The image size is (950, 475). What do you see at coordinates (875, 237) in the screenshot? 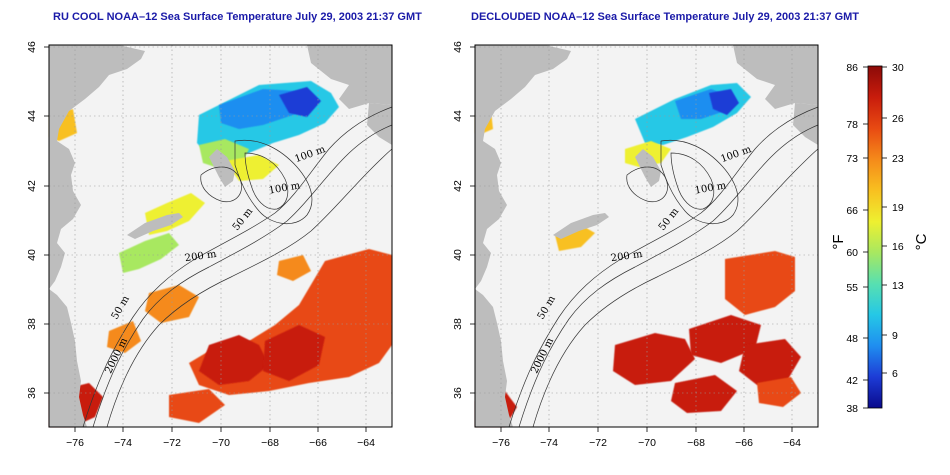
I see `colorbar-scale` at bounding box center [875, 237].